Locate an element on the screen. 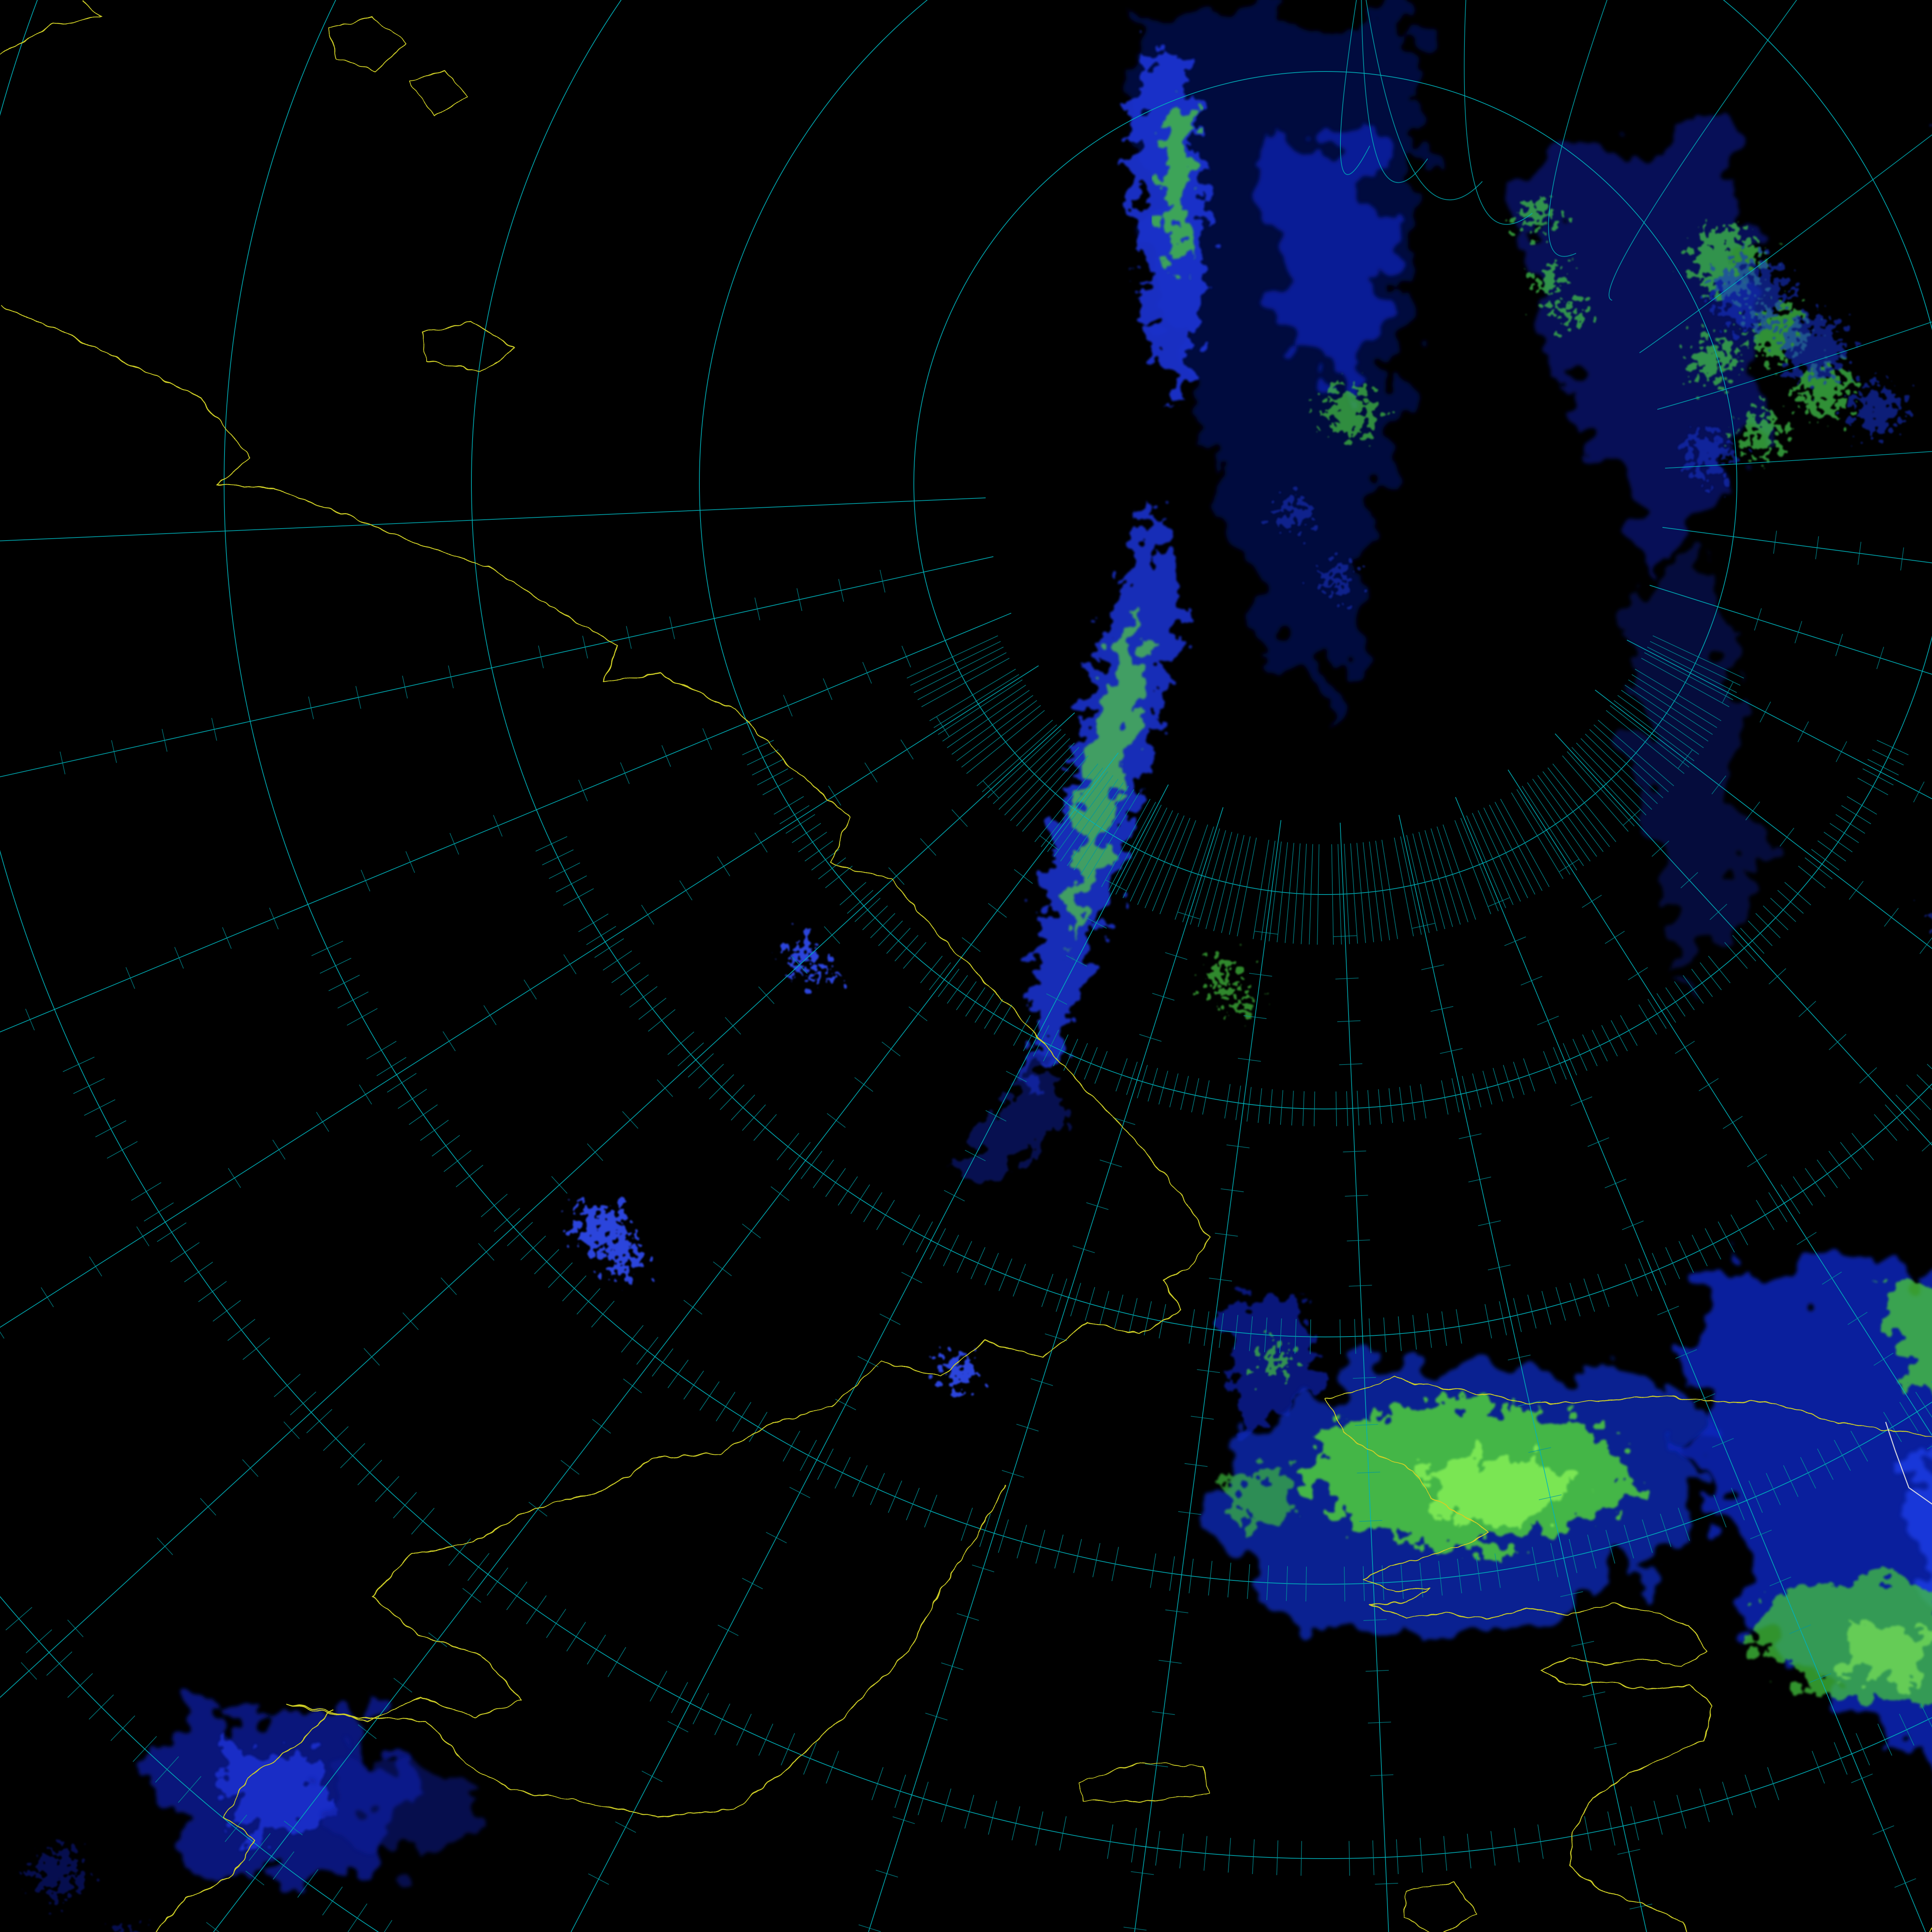  meridian-50W is located at coordinates (1785, 244).